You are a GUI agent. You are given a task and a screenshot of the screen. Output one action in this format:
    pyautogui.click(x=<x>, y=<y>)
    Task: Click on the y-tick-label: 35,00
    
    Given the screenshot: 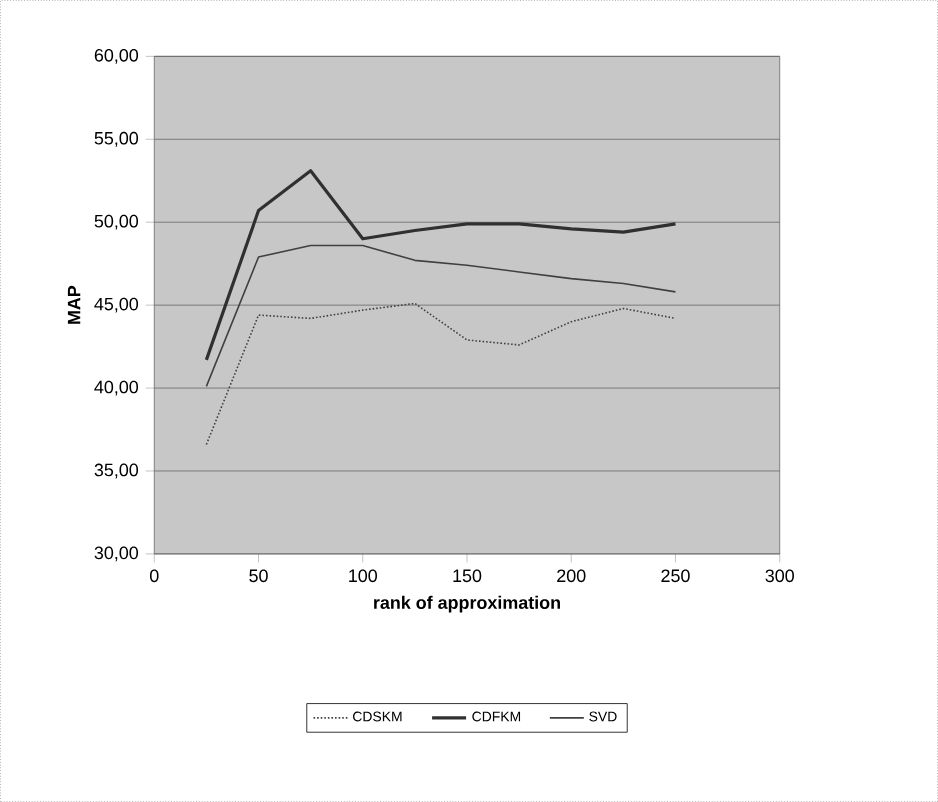 What is the action you would take?
    pyautogui.click(x=116, y=471)
    